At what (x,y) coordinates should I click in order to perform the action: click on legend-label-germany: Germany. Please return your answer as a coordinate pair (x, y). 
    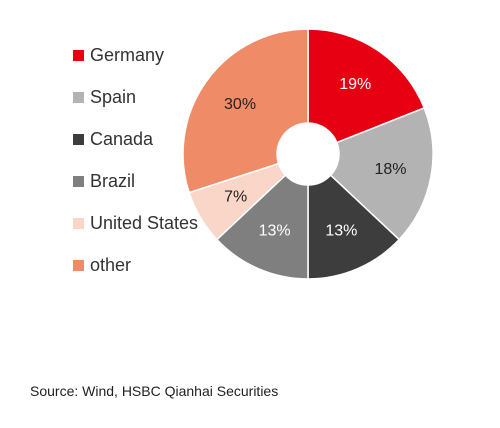
    Looking at the image, I should click on (127, 54).